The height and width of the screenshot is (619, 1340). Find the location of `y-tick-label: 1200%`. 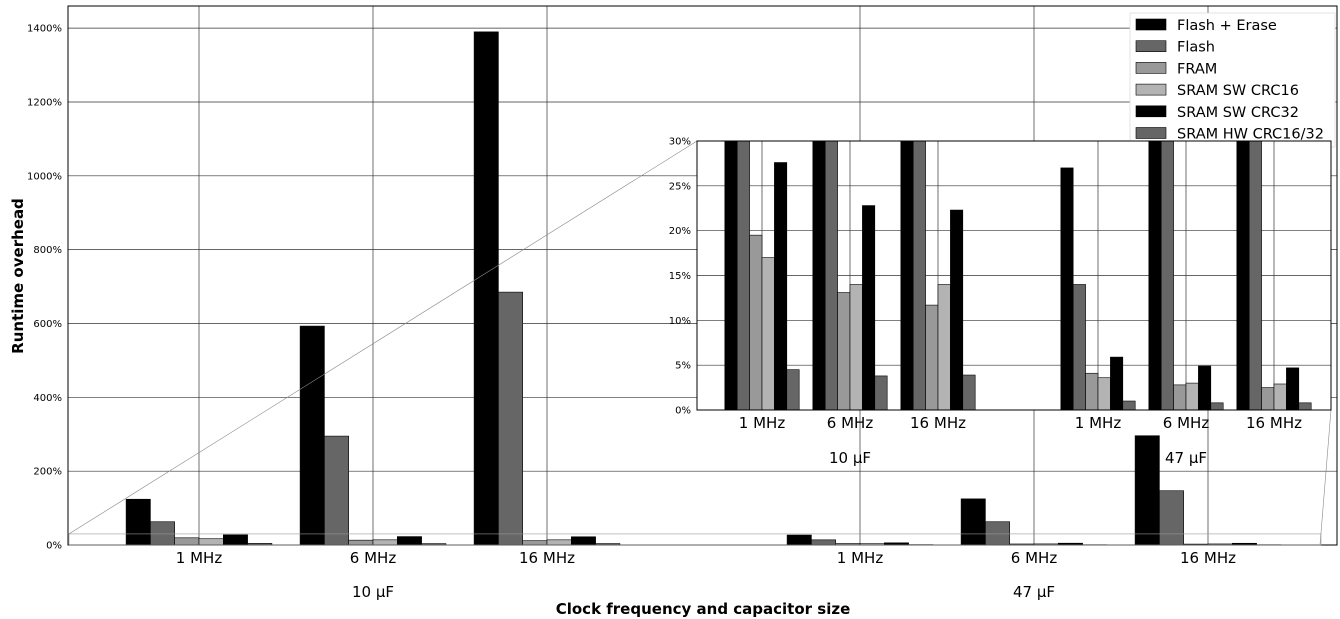

y-tick-label: 1200% is located at coordinates (44, 102).